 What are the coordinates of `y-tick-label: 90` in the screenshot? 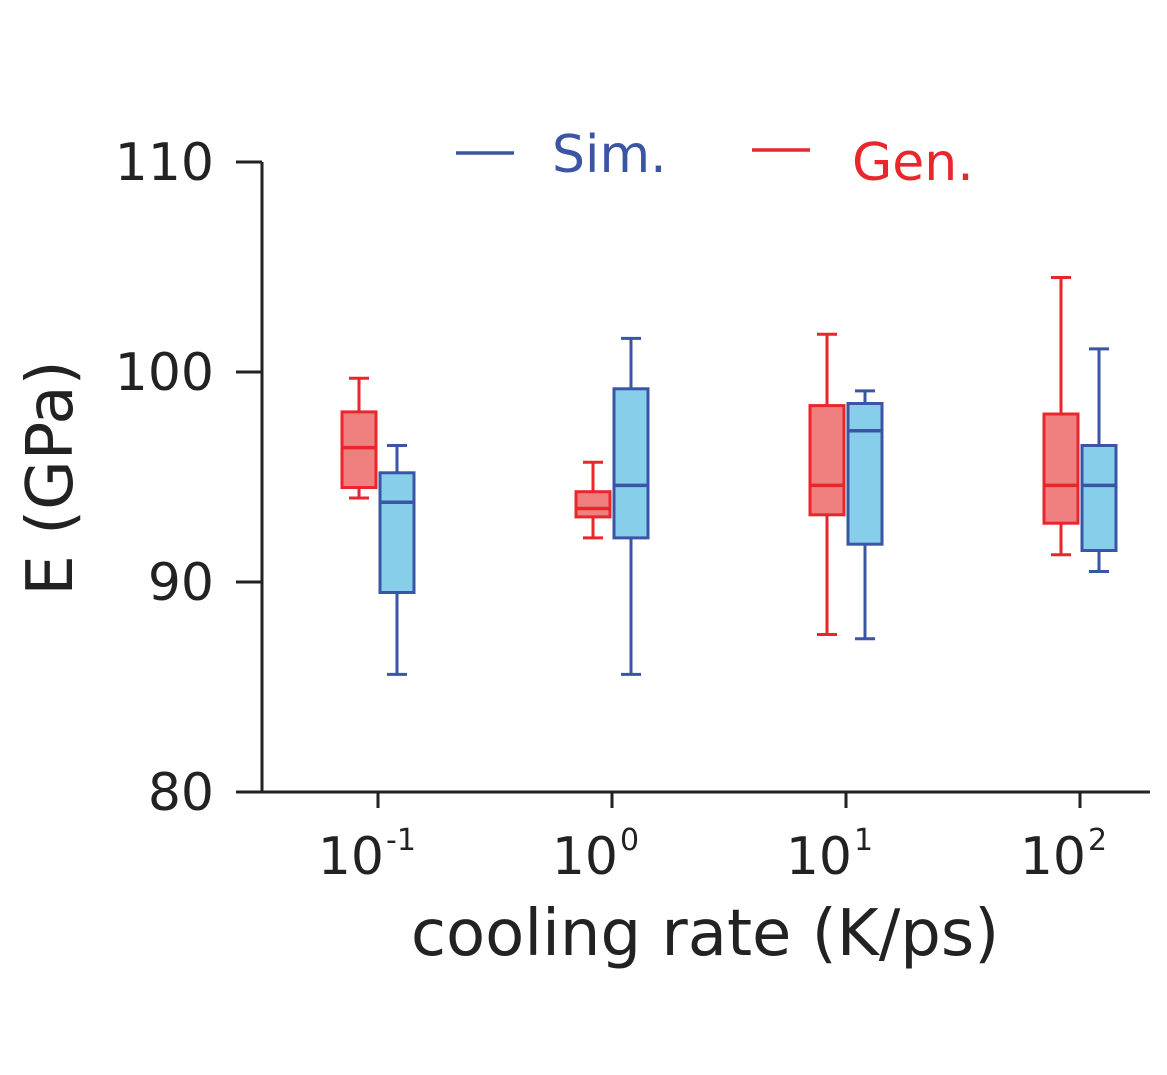 It's located at (181, 583).